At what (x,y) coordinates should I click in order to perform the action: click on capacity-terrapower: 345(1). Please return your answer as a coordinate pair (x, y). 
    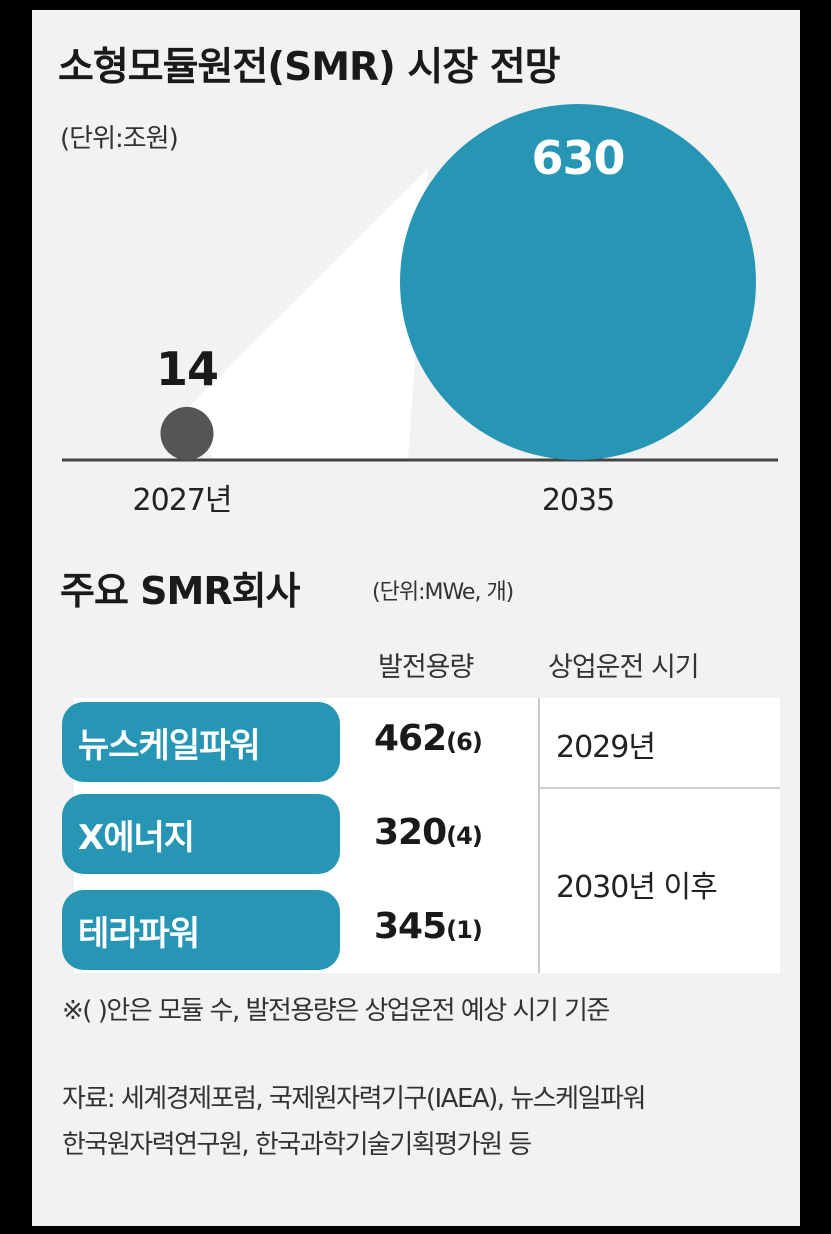
    Looking at the image, I should click on (428, 926).